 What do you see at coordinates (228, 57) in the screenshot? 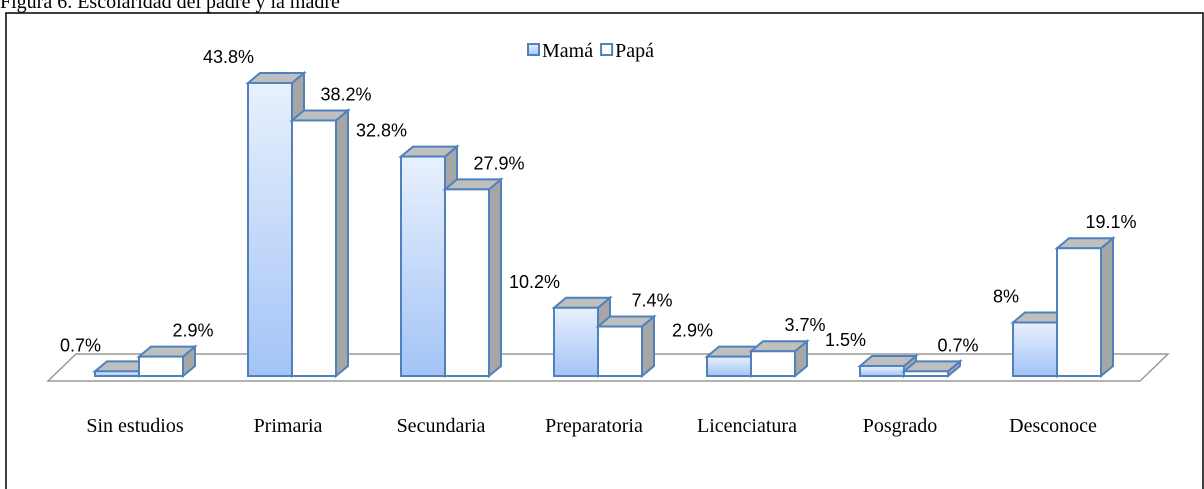
I see `data-label: 43.8%` at bounding box center [228, 57].